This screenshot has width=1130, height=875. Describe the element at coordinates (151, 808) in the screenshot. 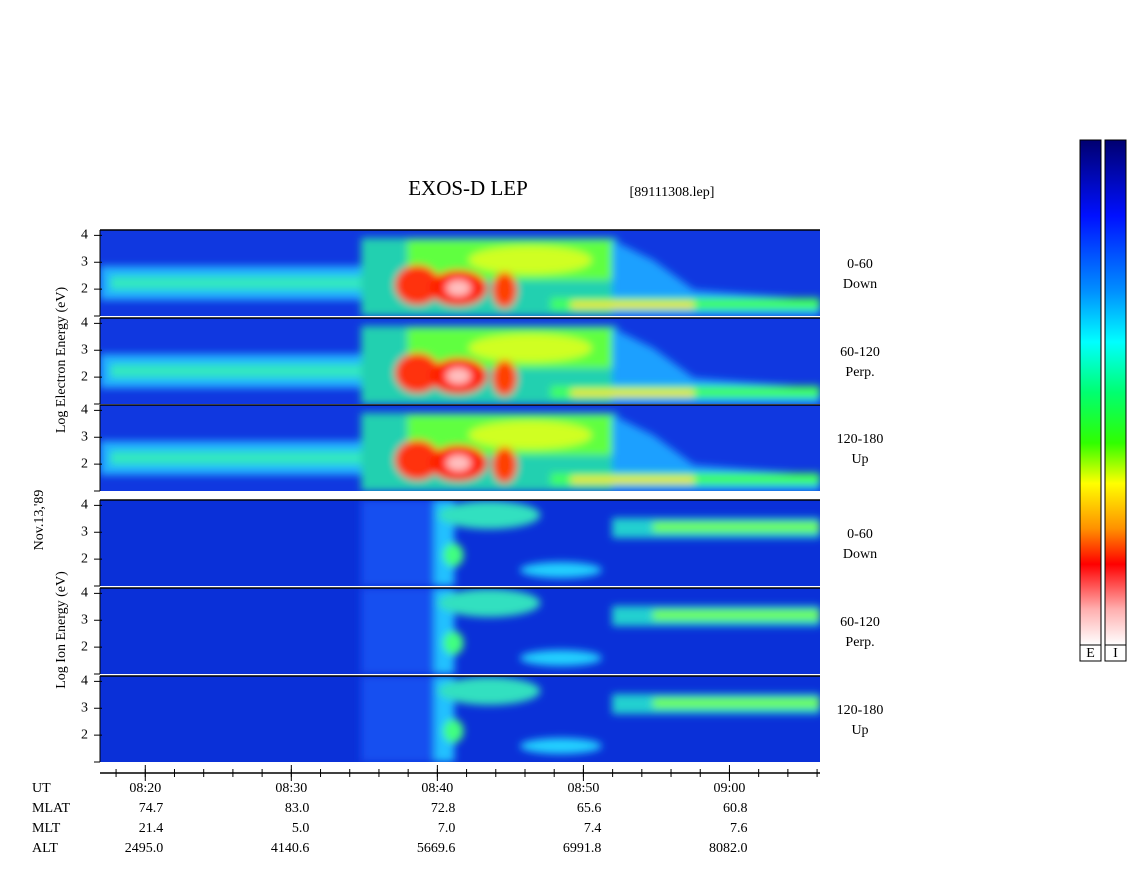

I see `orbit-value: 74.7` at that location.